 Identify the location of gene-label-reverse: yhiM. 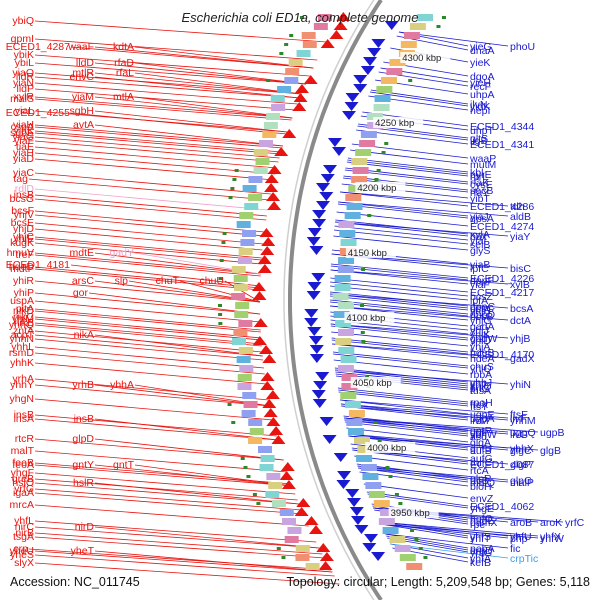
(23, 319).